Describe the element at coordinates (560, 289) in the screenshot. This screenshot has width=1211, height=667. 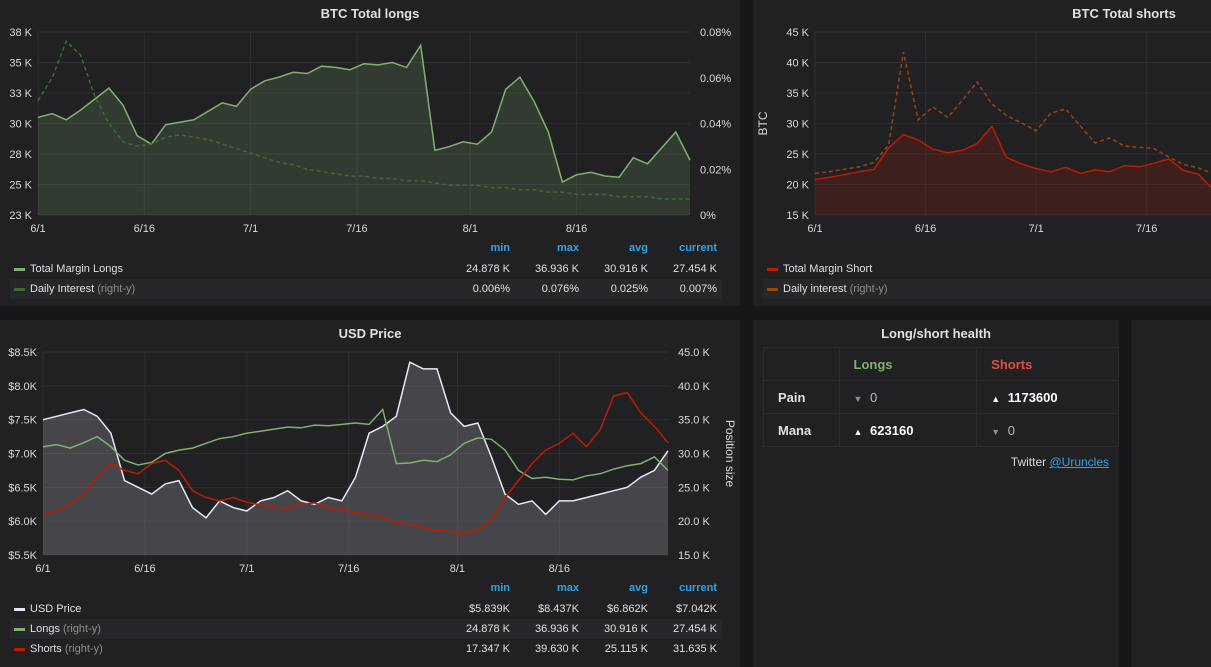
I see `legend-max-value: 0.076%` at that location.